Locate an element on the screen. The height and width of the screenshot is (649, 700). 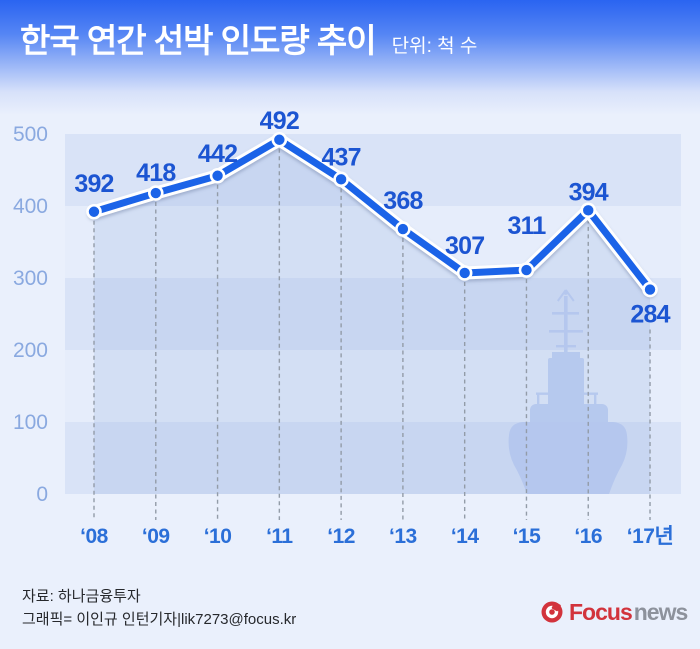
y-axis-label: 400 is located at coordinates (30, 206).